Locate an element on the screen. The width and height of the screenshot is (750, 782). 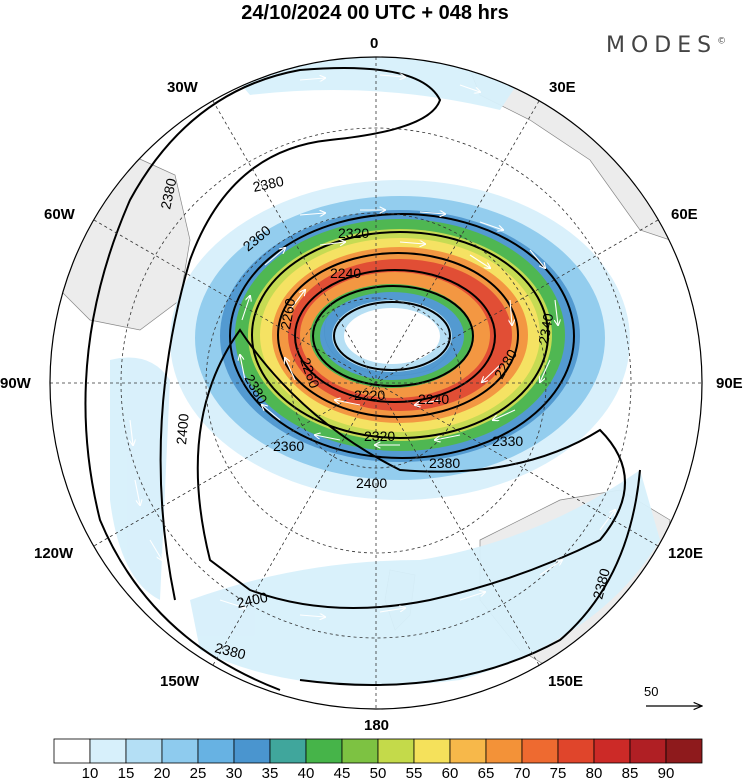
contour-label: 2340 is located at coordinates (545, 329).